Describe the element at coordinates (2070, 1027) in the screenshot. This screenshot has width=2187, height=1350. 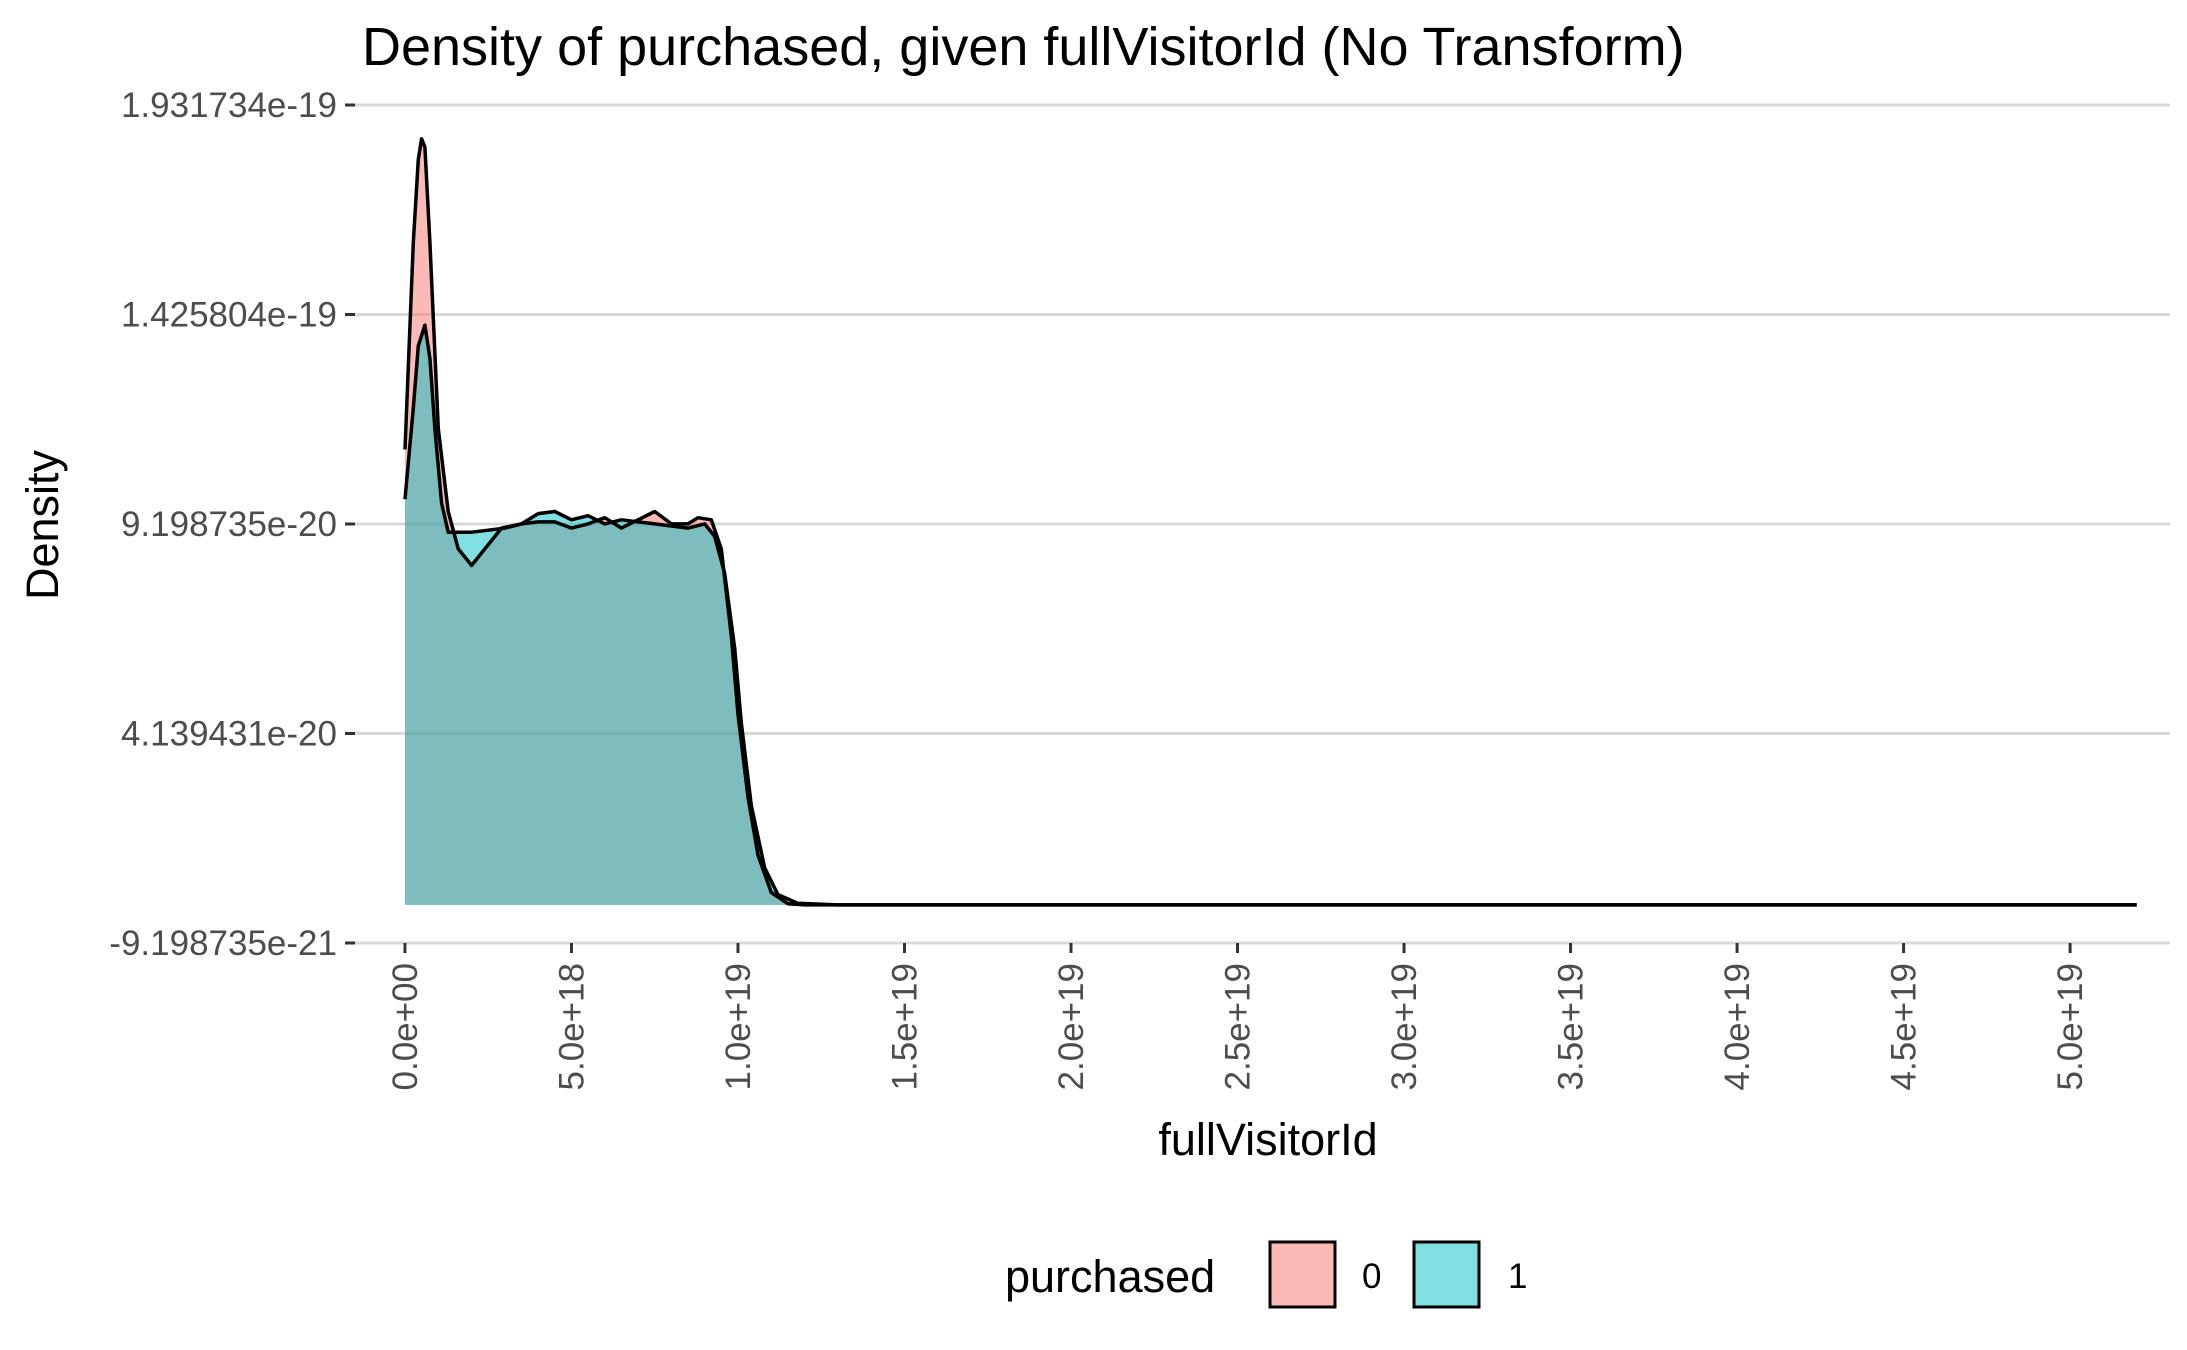
I see `x-tick-label: 5.0e+19` at that location.